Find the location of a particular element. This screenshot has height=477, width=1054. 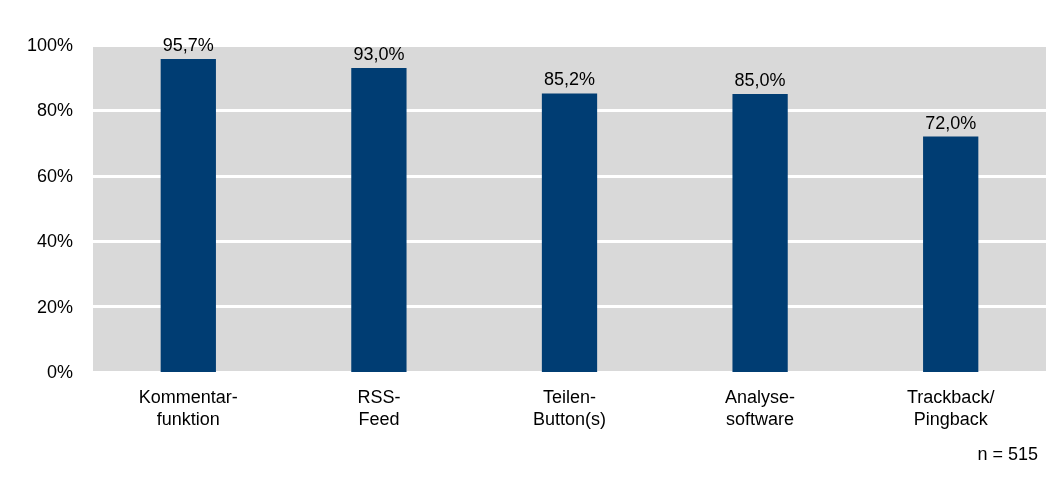

x-tick-label: RSS- Feed is located at coordinates (379, 408).